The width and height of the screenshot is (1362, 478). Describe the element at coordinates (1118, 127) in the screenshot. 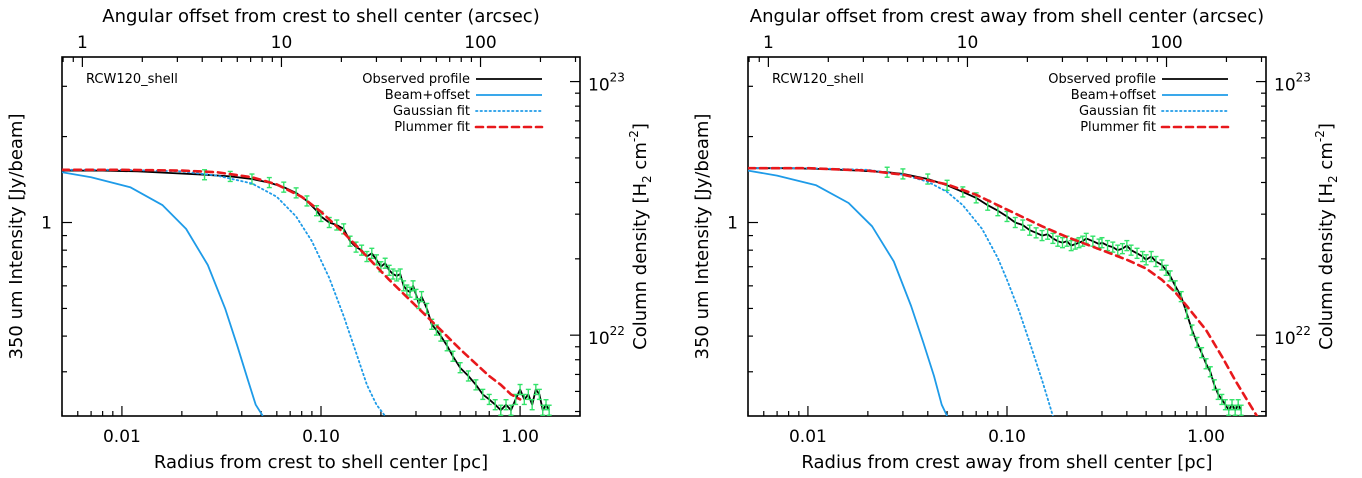

I see `legend-label: Plummer fit` at that location.